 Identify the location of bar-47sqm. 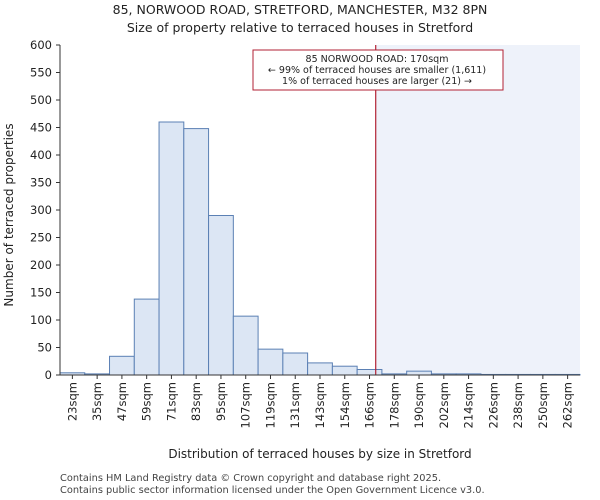
(122, 365).